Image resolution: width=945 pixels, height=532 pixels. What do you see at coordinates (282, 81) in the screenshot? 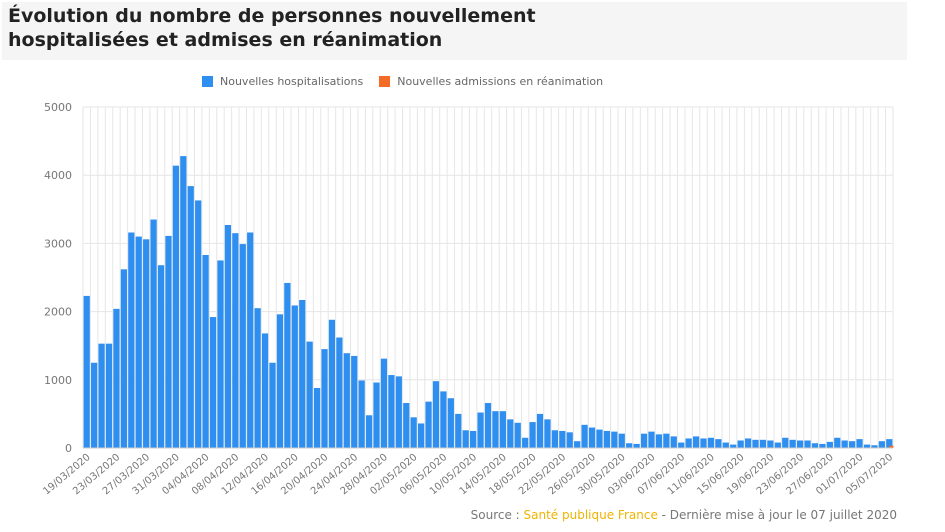
I see `legend-item-hospitalisations: Nouvelles hospitalisations` at bounding box center [282, 81].